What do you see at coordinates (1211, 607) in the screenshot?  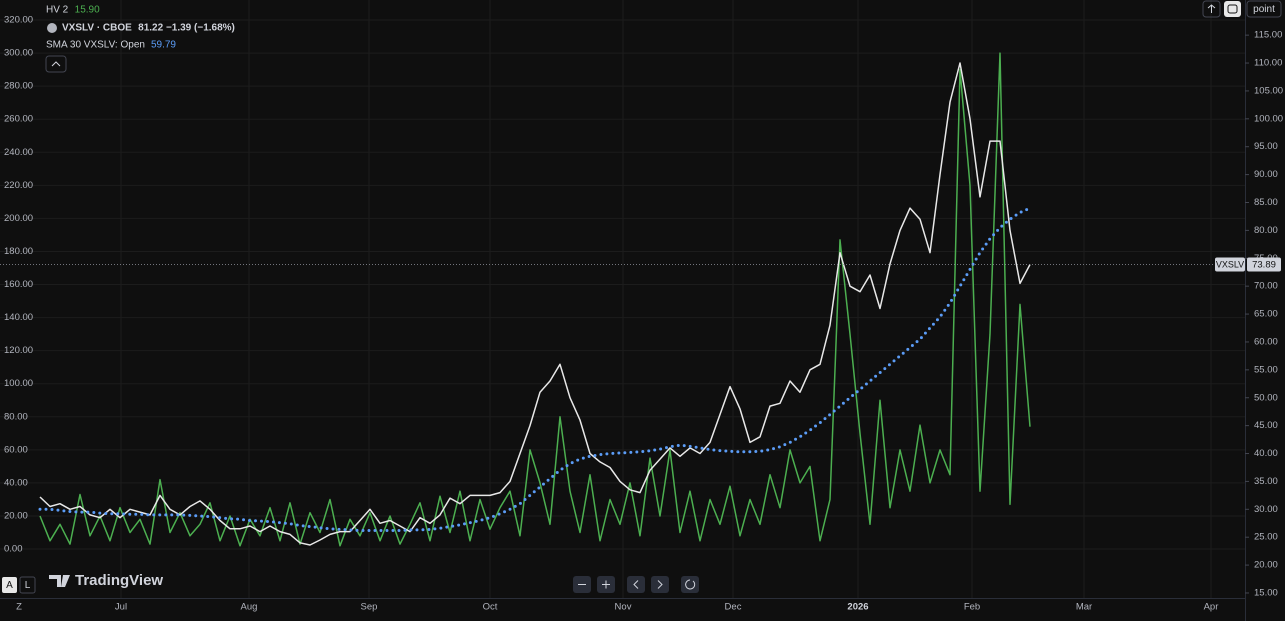 I see `x-tick-label: Apr` at bounding box center [1211, 607].